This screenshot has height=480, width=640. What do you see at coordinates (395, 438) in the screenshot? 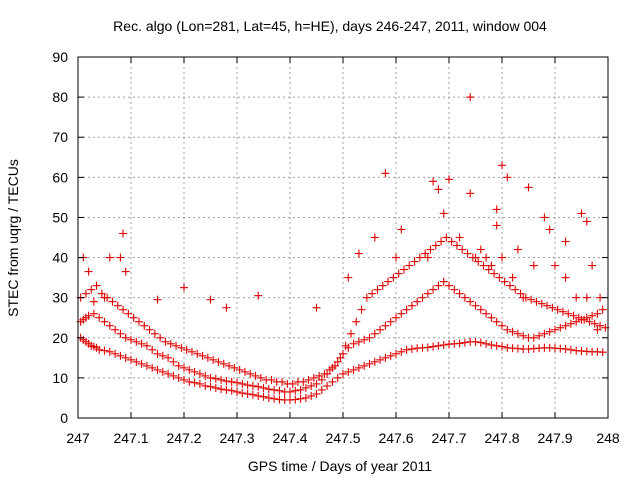
I see `x-tick-label: 247.6` at bounding box center [395, 438].